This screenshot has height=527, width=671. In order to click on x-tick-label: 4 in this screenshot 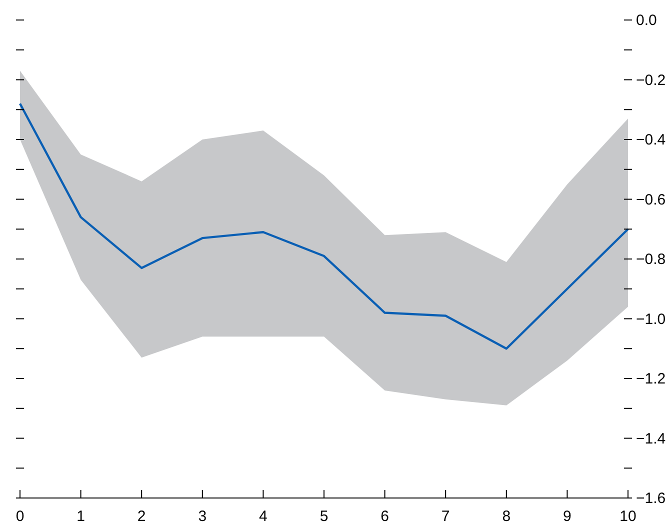, I will do `click(263, 516)`.